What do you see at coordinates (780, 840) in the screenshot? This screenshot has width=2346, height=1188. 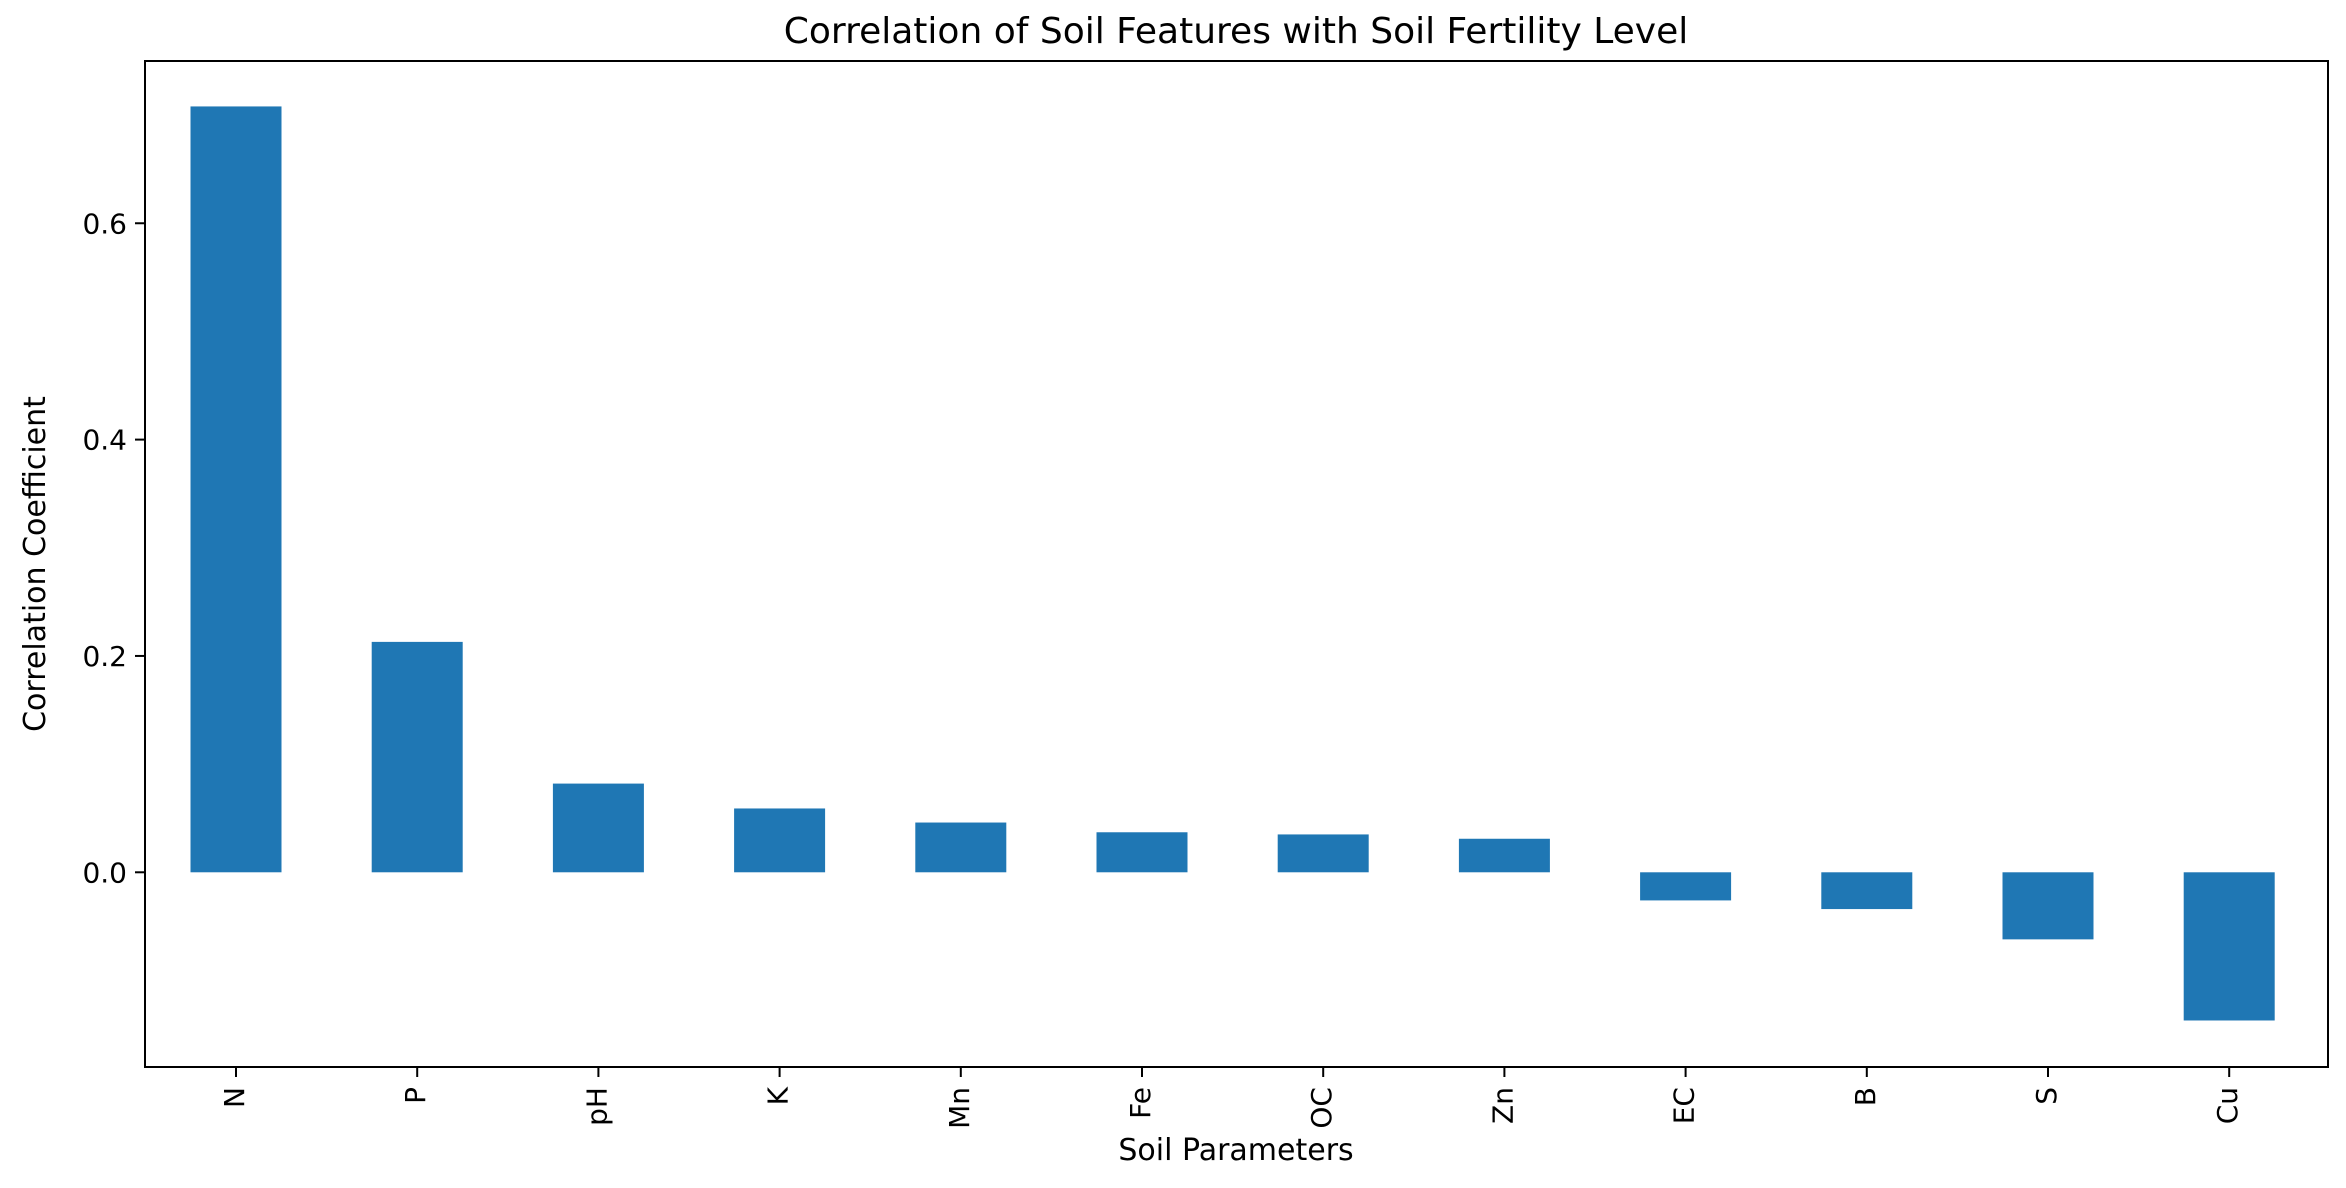 I see `bar-k` at bounding box center [780, 840].